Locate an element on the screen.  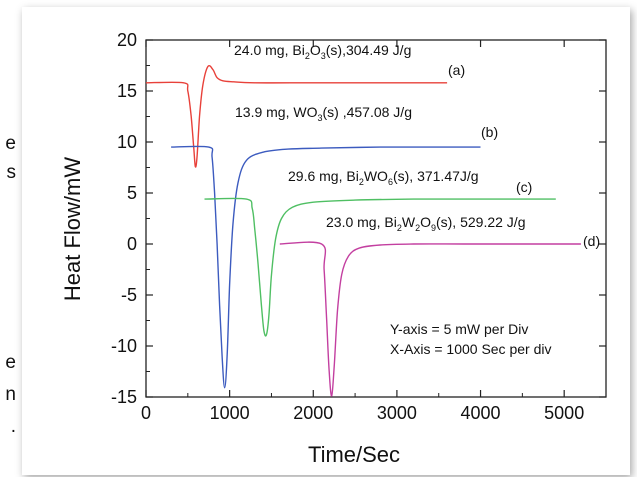
annotation-b: 13.9 mg, WO3(s) ,457.08 J/g is located at coordinates (323, 113).